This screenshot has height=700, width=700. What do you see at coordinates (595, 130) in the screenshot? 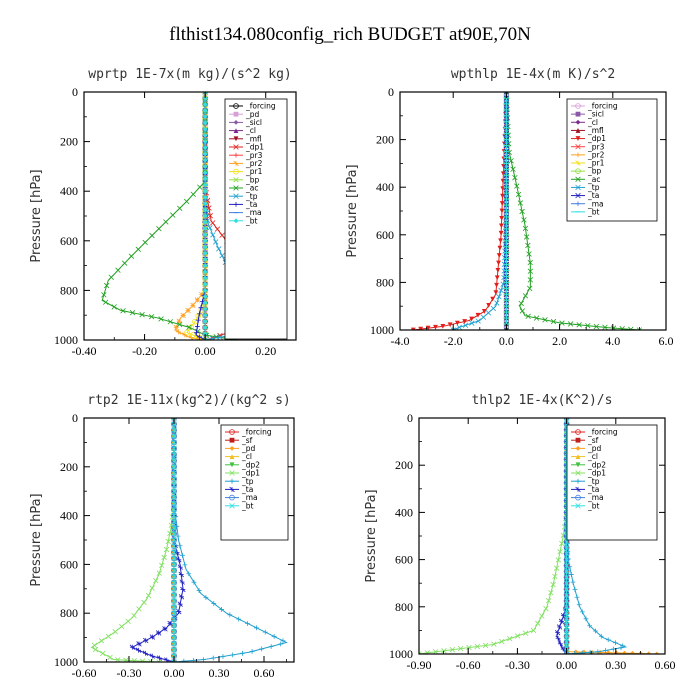
I see `legend-entry: _mfl` at bounding box center [595, 130].